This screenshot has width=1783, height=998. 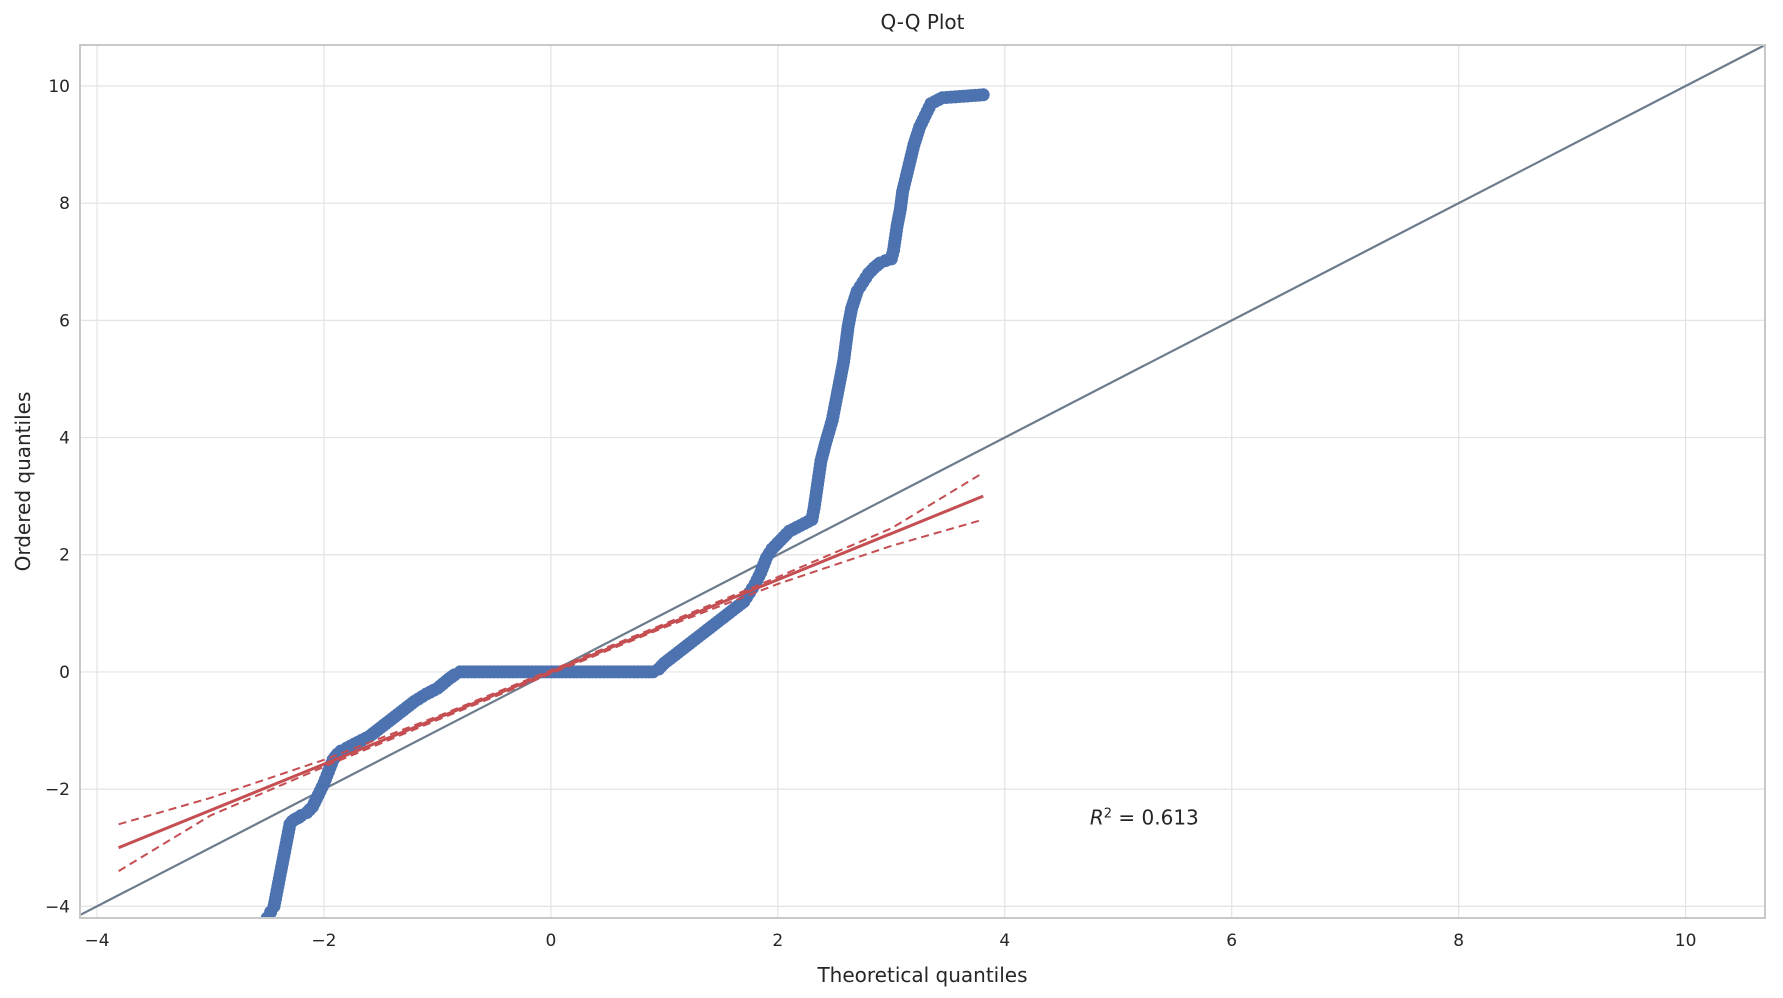 I want to click on x-tick-labels: −4 −2 0 2 4 6 8 10, so click(x=890, y=941).